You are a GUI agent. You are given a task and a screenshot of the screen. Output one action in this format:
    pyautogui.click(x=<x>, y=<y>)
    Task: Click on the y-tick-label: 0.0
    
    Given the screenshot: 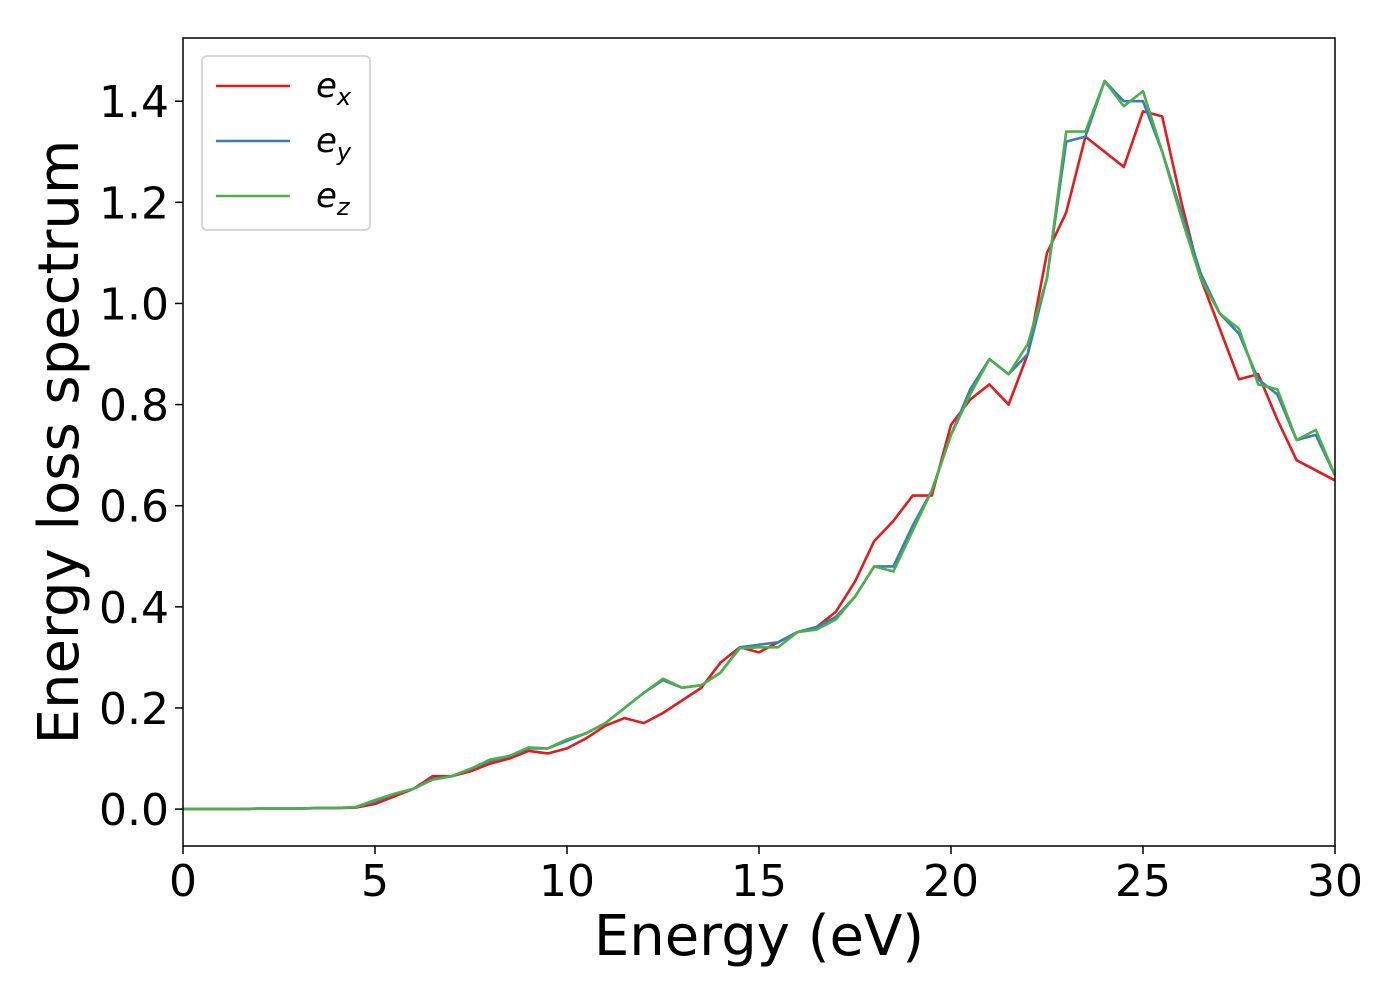 What is the action you would take?
    pyautogui.click(x=134, y=810)
    